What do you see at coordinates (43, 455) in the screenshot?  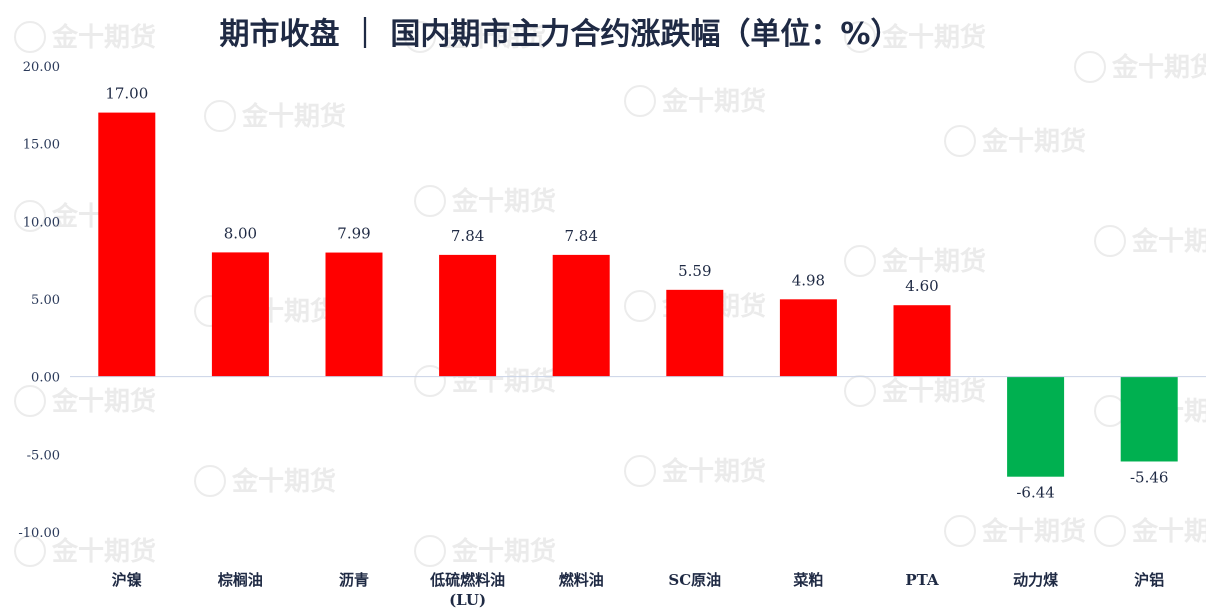 I see `y-tick-label: -5.00` at bounding box center [43, 455].